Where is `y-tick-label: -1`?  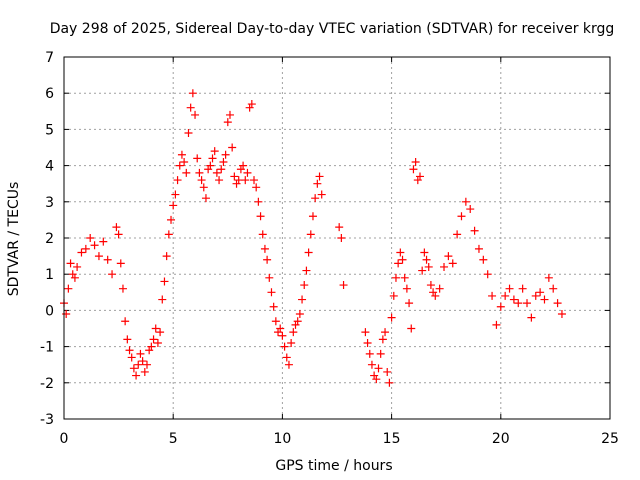 y-tick-label: -1 is located at coordinates (47, 348).